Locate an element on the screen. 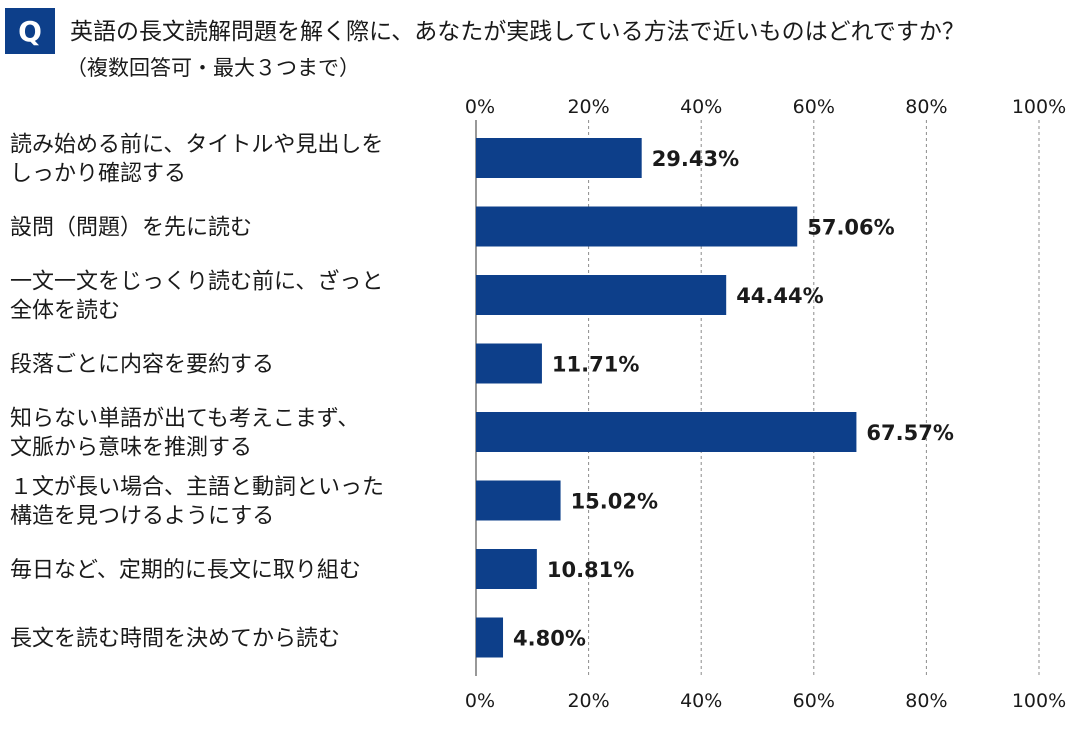 The image size is (1080, 730). value-label: 11.71% is located at coordinates (595, 365).